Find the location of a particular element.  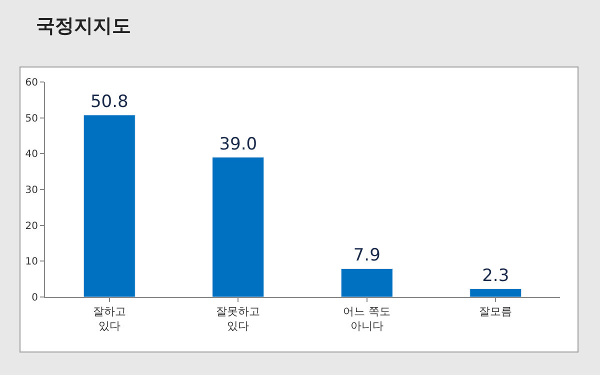

y-tick-label: 10 is located at coordinates (31, 262).